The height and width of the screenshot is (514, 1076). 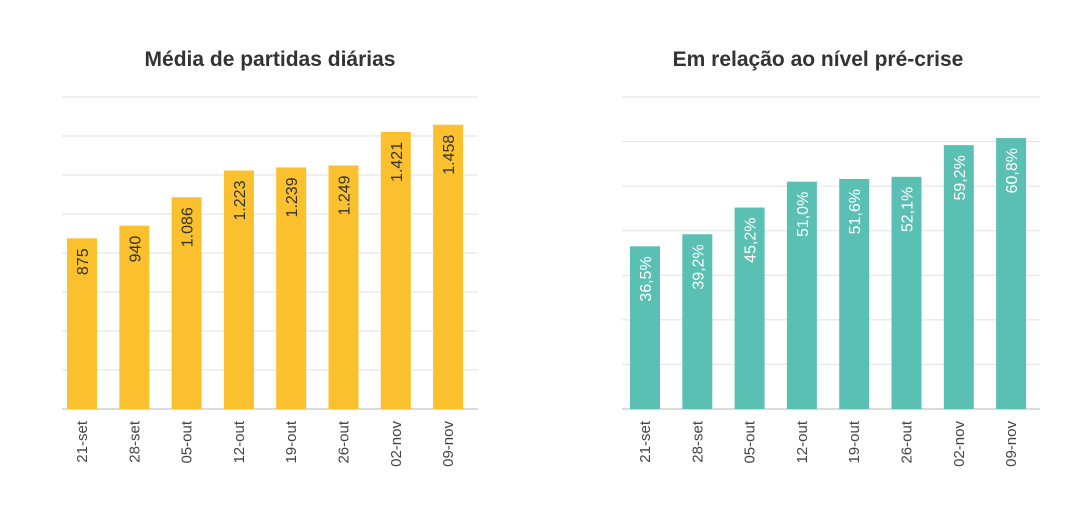 What do you see at coordinates (698, 266) in the screenshot?
I see `data-label: 39,2%` at bounding box center [698, 266].